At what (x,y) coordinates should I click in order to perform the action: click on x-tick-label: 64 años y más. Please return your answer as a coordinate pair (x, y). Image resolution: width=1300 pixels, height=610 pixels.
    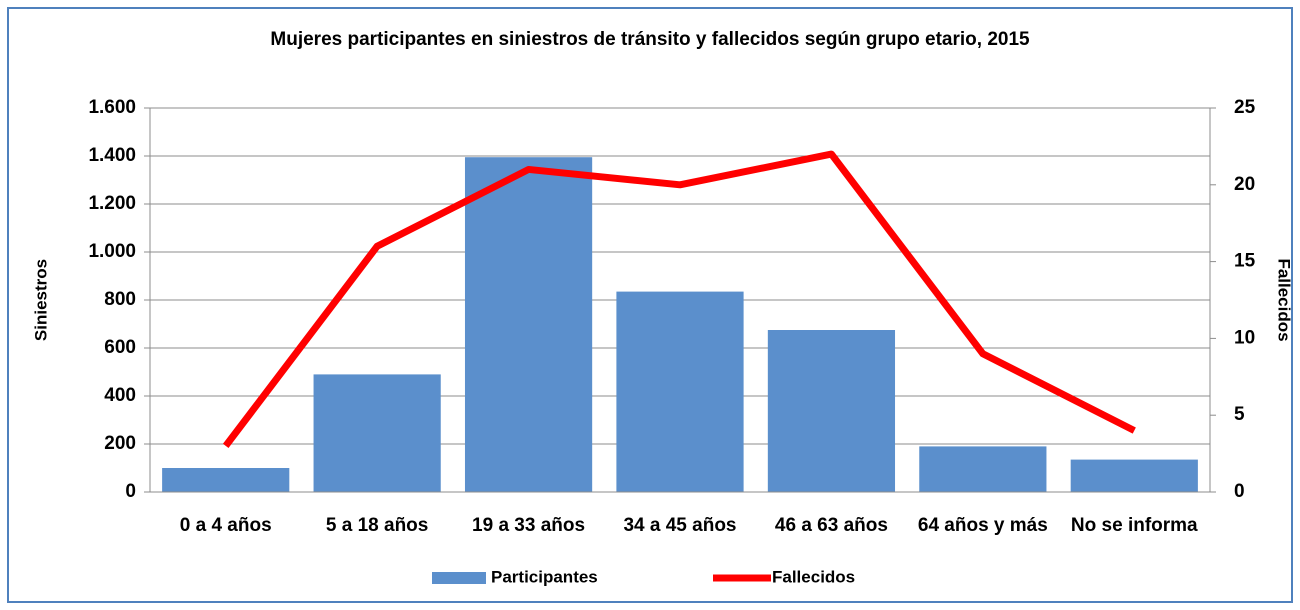
    Looking at the image, I should click on (983, 525).